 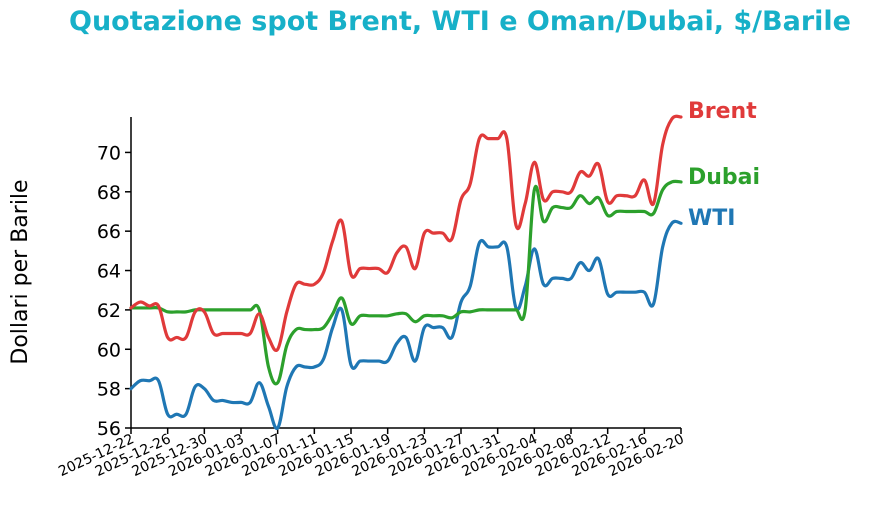 What do you see at coordinates (20, 271) in the screenshot?
I see `y-axis-label: Dollari per Barile` at bounding box center [20, 271].